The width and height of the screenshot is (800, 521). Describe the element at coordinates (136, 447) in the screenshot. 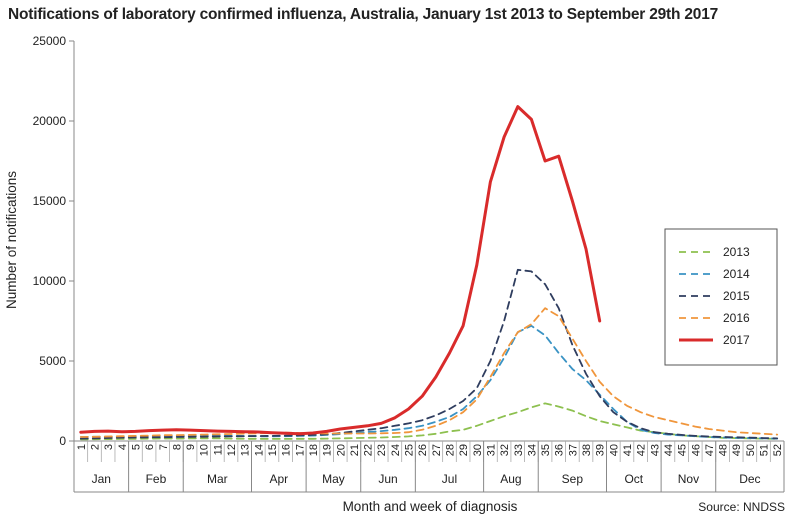

I see `x-tick-label: 5` at that location.